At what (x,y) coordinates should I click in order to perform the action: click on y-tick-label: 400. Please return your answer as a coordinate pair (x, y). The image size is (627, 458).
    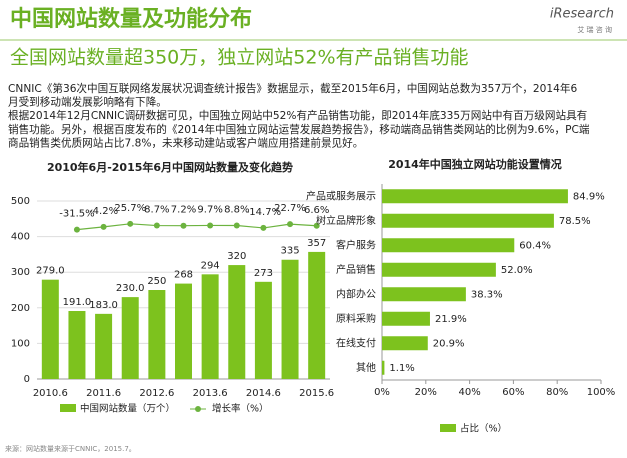
    Looking at the image, I should click on (20, 237).